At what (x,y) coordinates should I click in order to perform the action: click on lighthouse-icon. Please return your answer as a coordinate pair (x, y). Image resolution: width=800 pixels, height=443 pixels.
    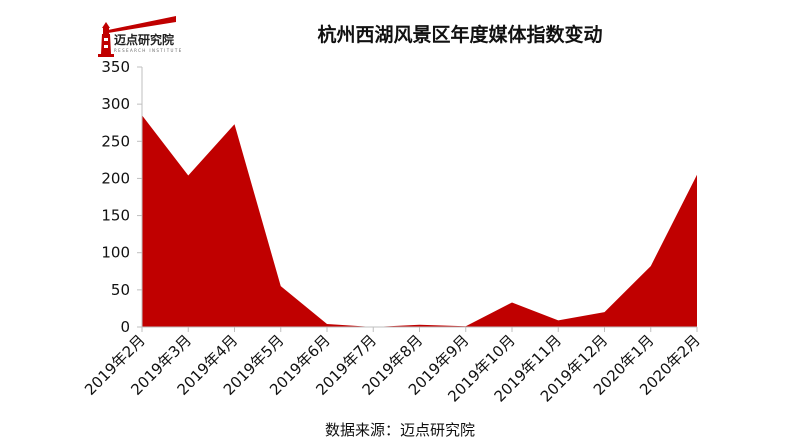
    Looking at the image, I should click on (137, 36).